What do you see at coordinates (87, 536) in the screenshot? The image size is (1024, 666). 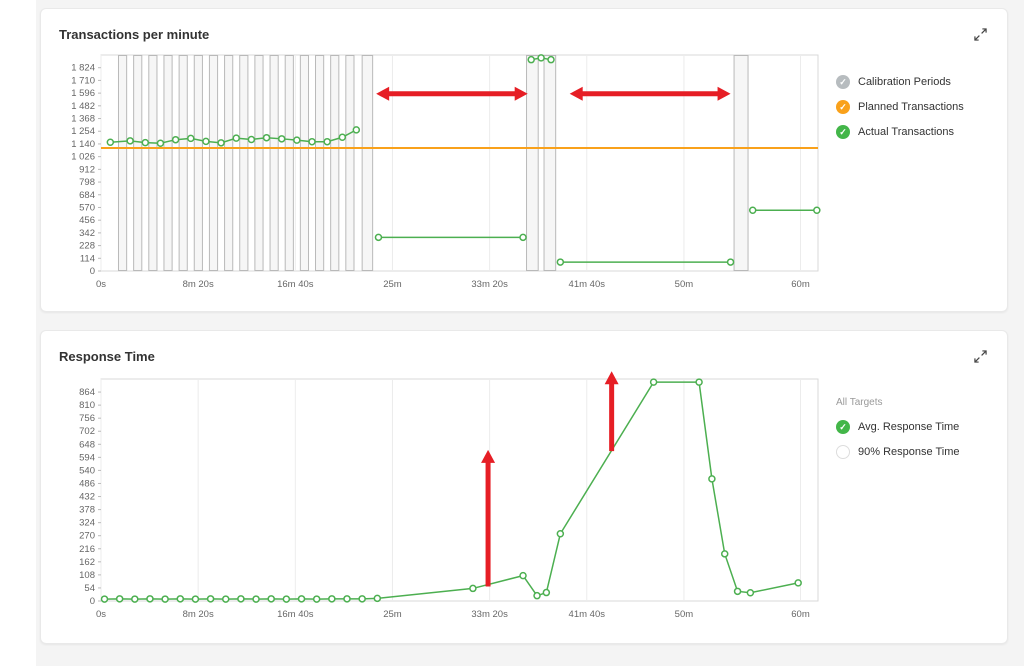 I see `y-tick-label: 270` at bounding box center [87, 536].